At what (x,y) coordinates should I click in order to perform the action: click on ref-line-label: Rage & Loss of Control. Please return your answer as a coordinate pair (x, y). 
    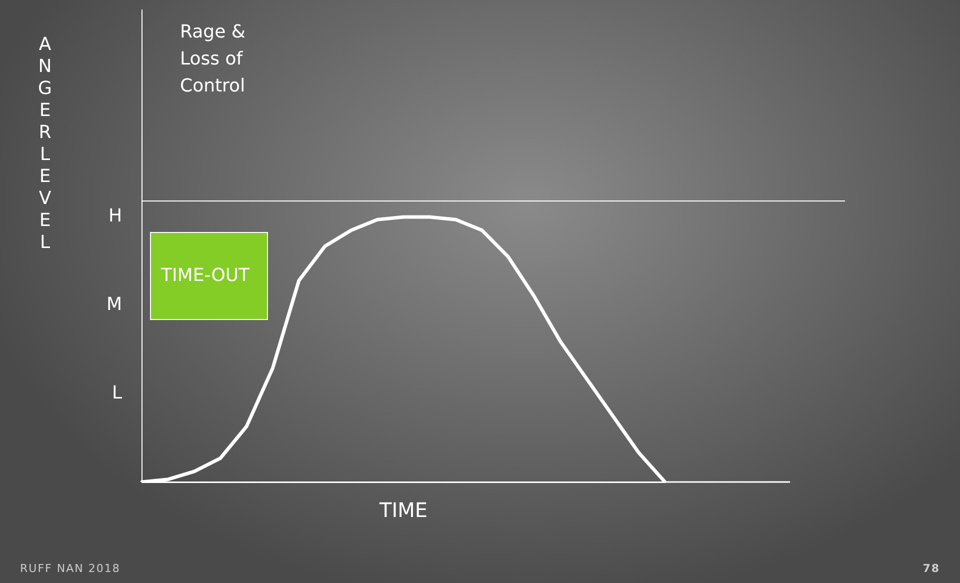
    Looking at the image, I should click on (213, 59).